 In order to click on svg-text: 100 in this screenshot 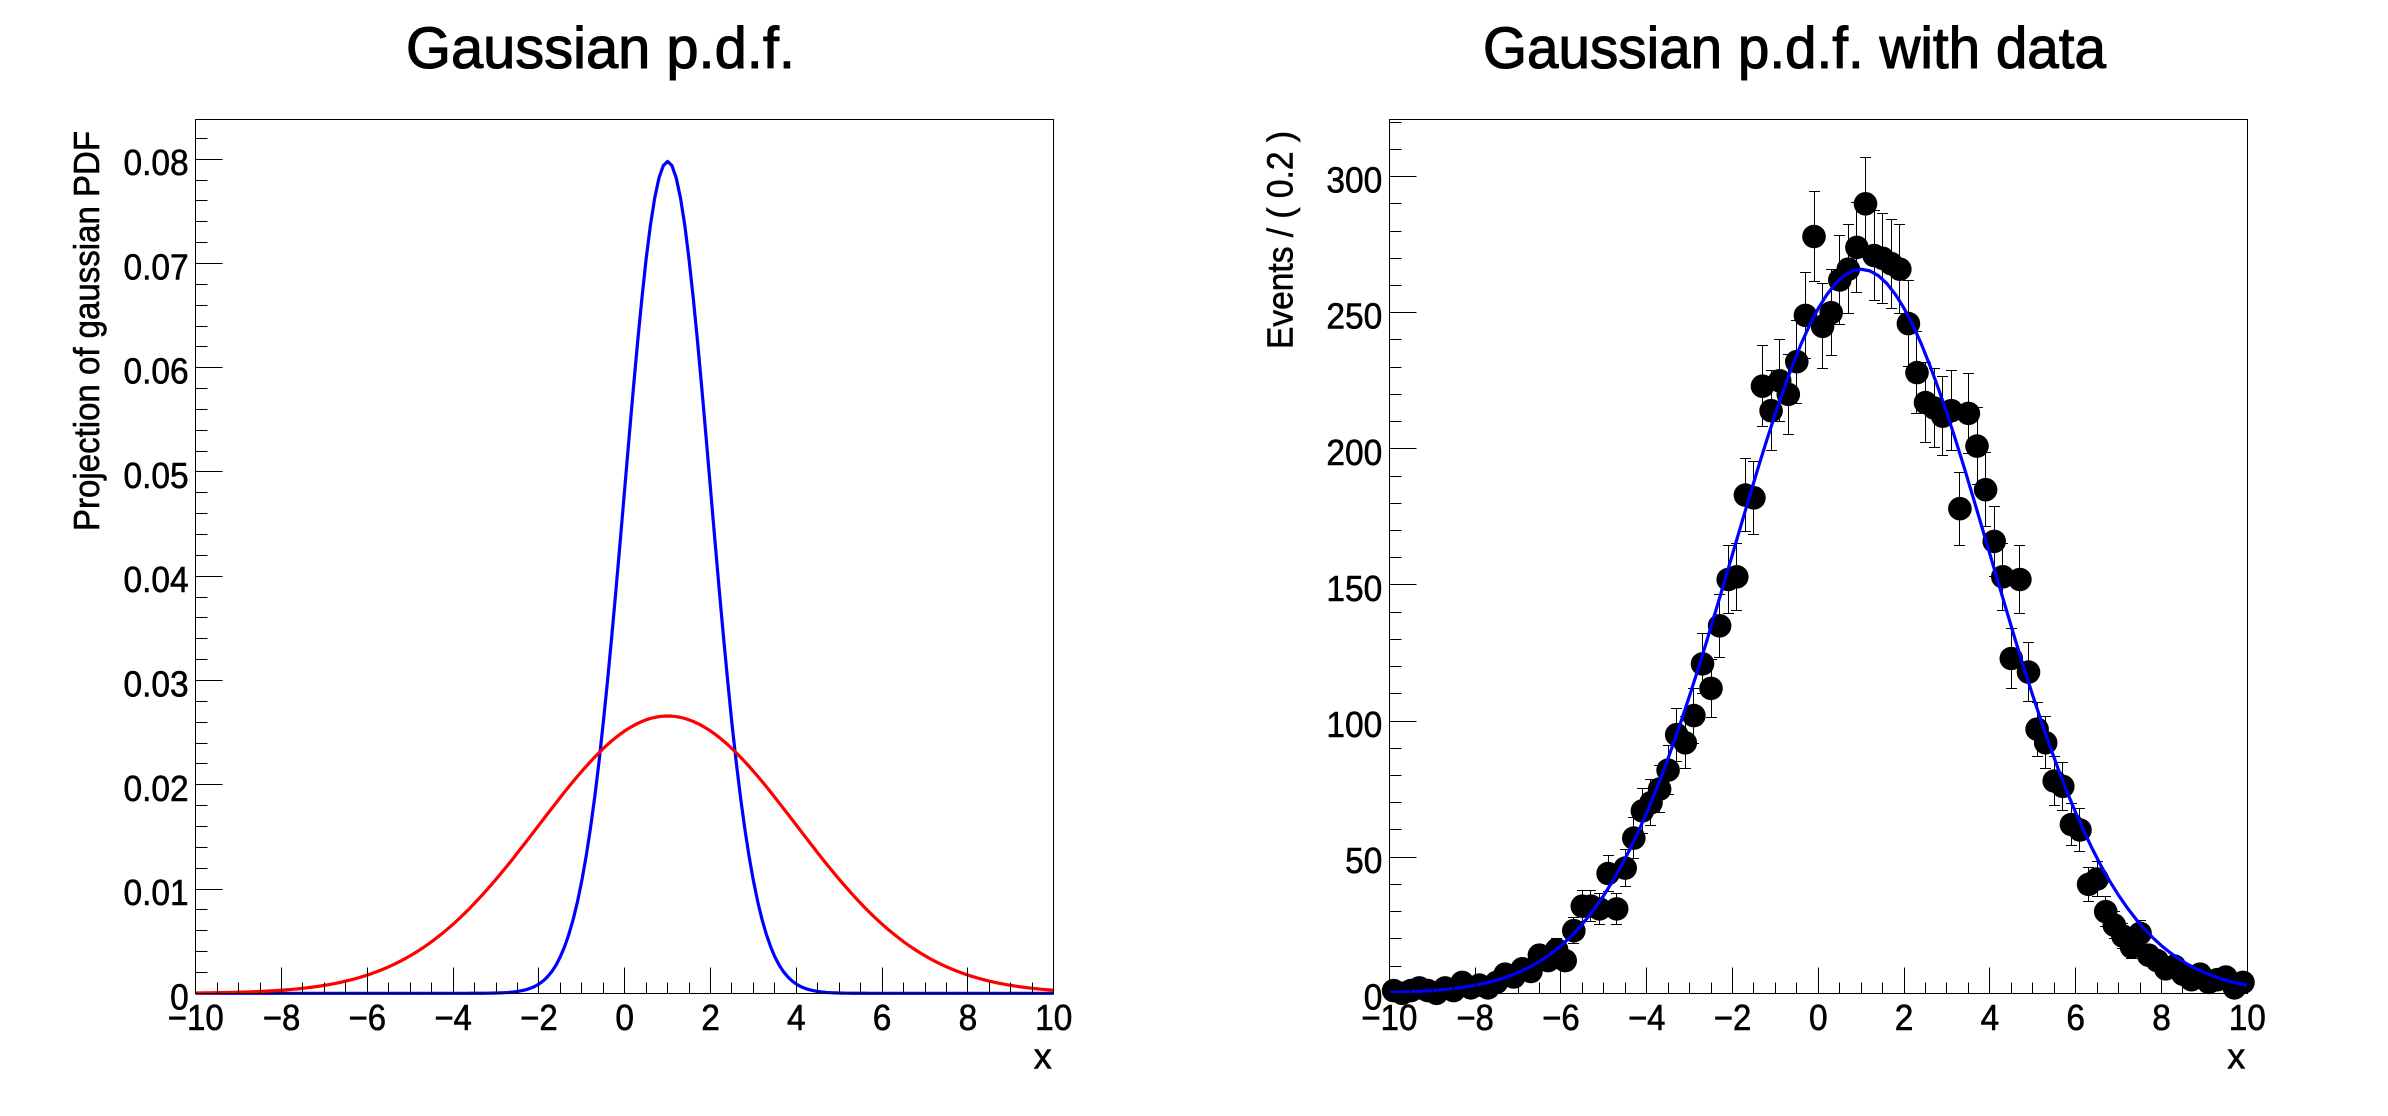, I will do `click(1354, 724)`.